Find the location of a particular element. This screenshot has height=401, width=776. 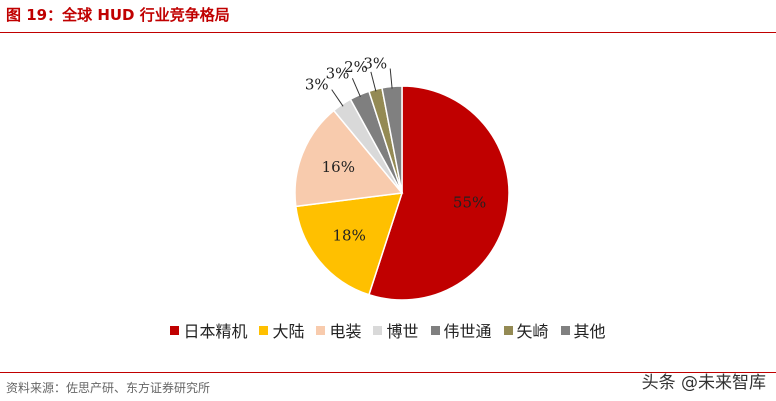

source-note: 资料来源：佐思产研、东方证券研究所 is located at coordinates (108, 388).